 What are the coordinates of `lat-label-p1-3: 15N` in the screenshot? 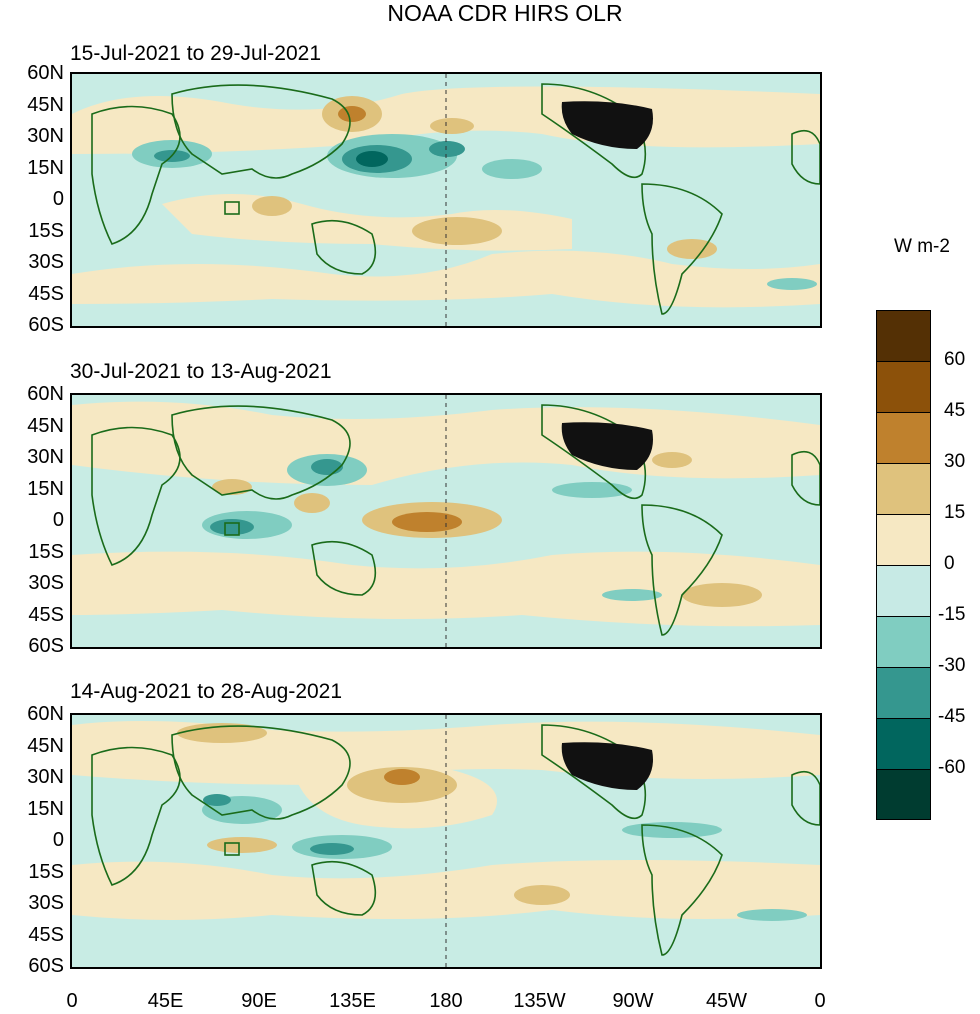 It's located at (45, 167).